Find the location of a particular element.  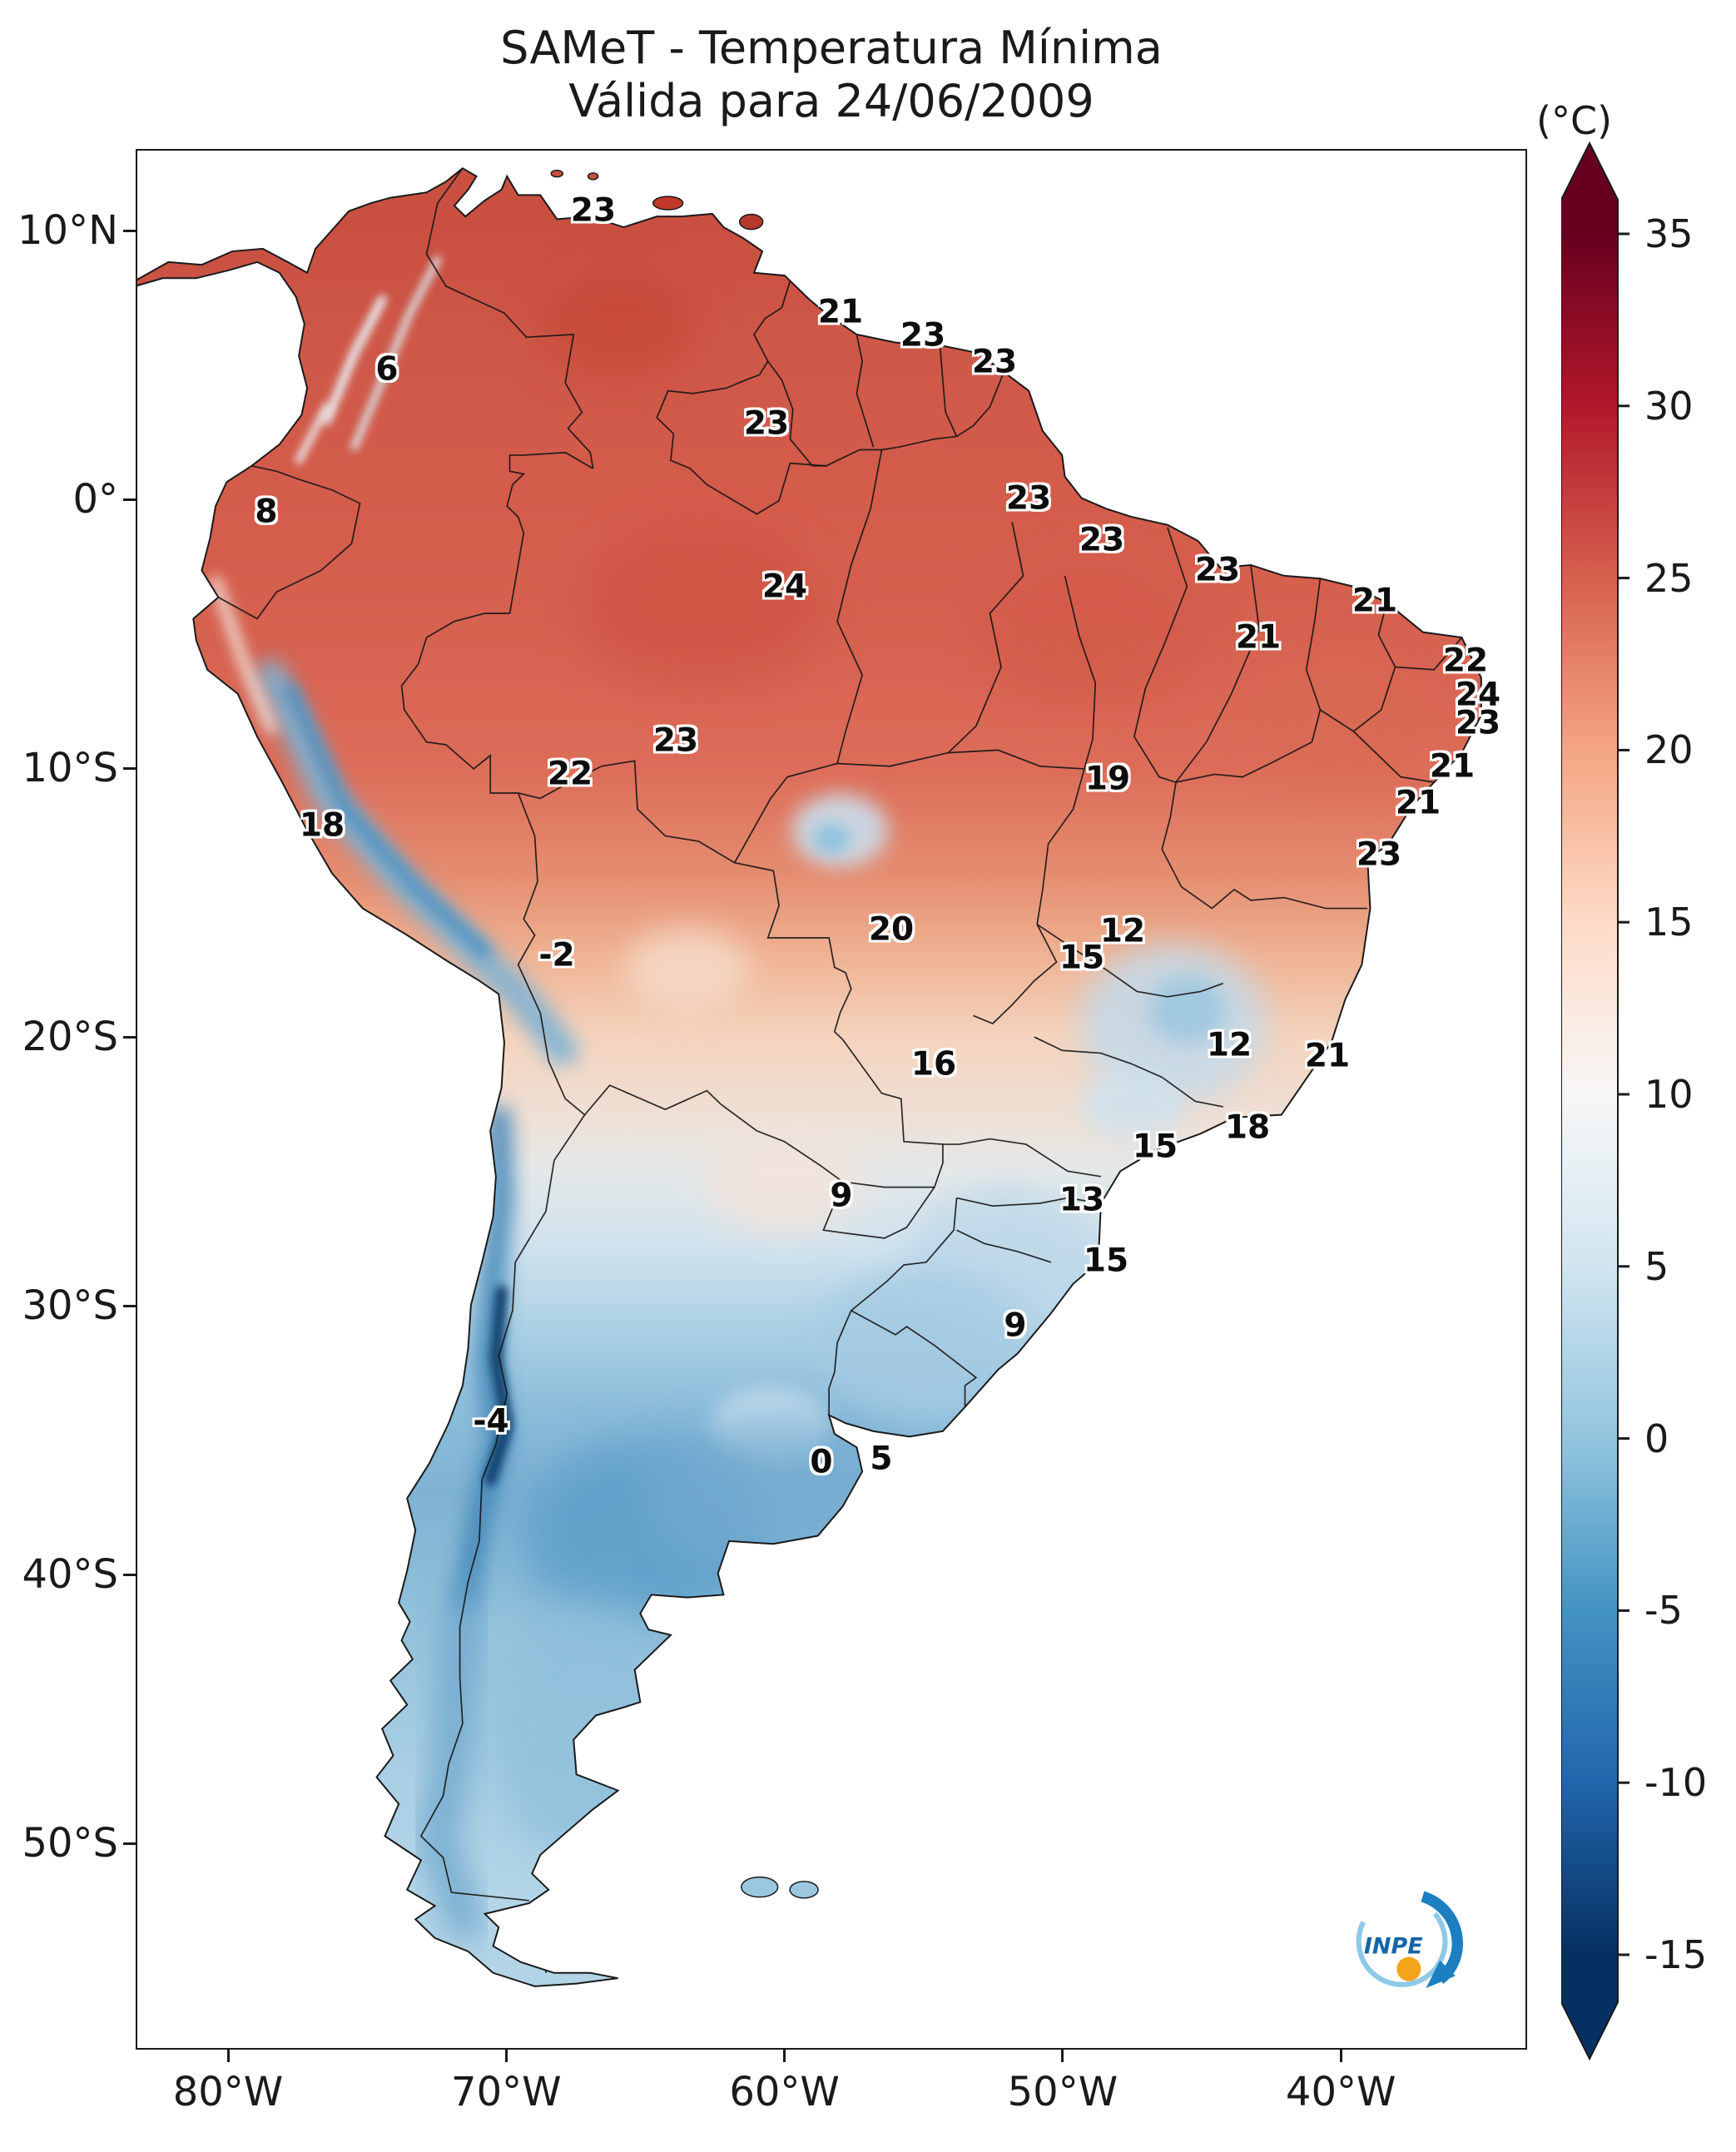

colorbar-tick-label: -10 is located at coordinates (1676, 1783).